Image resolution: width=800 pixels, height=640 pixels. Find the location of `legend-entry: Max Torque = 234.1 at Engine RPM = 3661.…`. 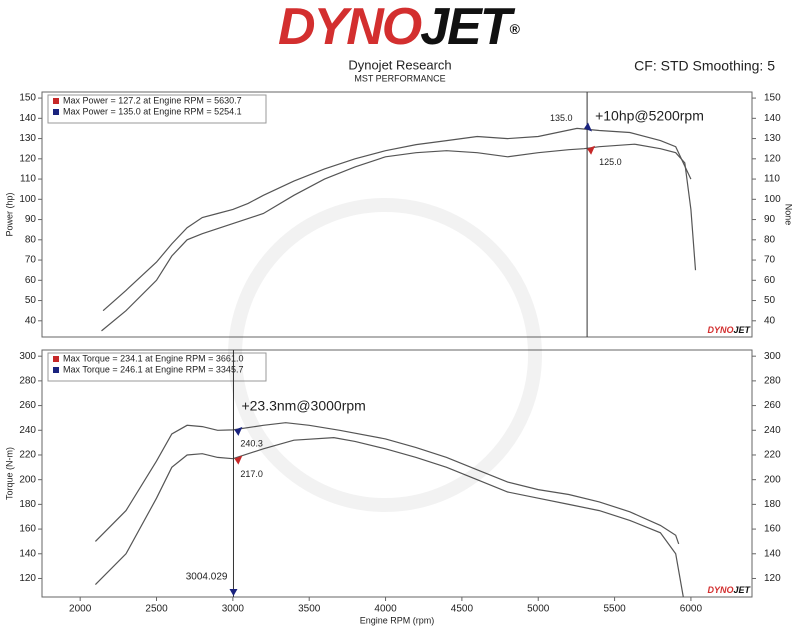

legend-entry: Max Torque = 234.1 at Engine RPM = 3661.… is located at coordinates (153, 358).